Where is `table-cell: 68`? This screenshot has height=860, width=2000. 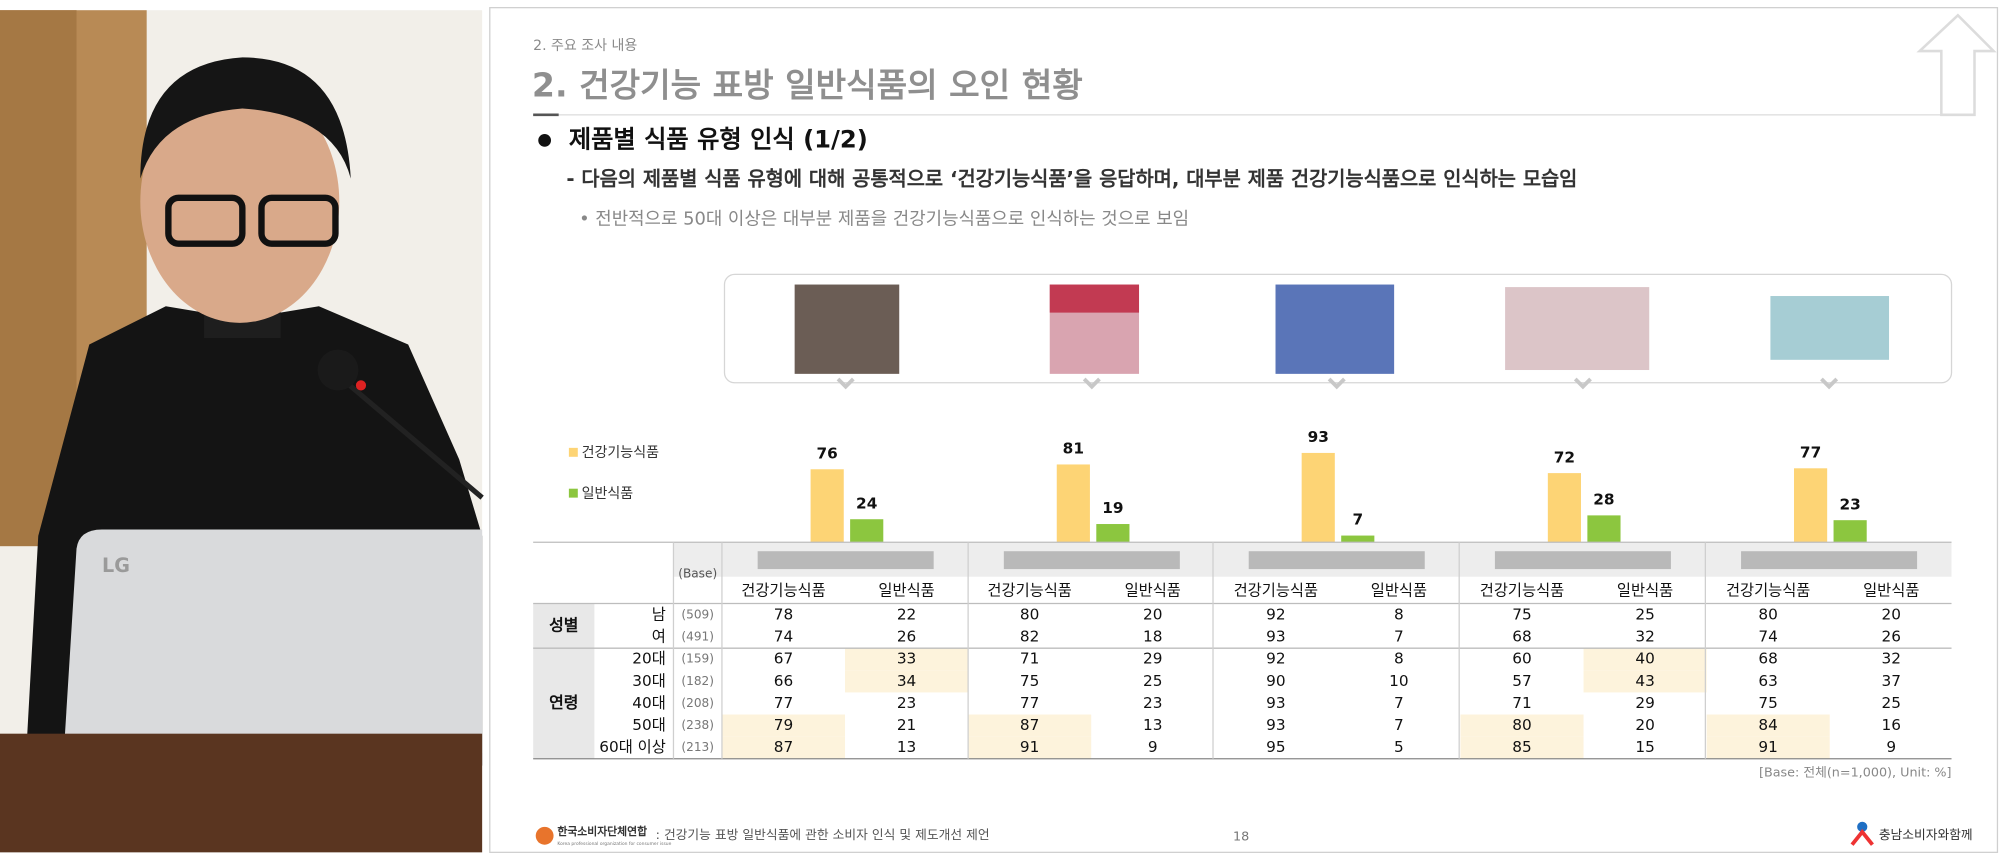 table-cell: 68 is located at coordinates (1521, 637).